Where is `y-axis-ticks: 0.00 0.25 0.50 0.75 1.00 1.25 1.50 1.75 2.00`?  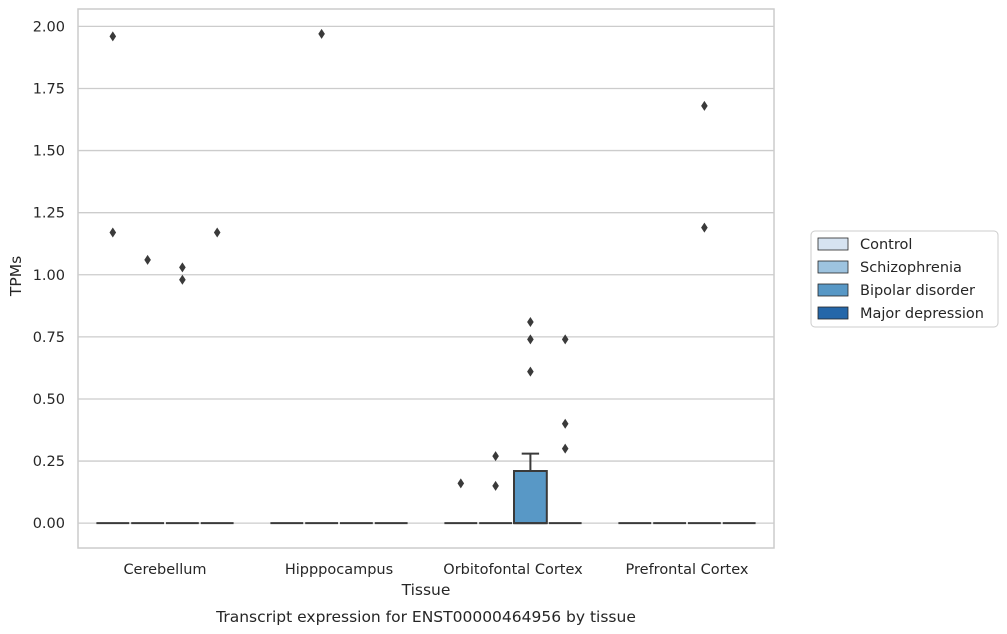 y-axis-ticks: 0.00 0.25 0.50 0.75 1.00 1.25 1.50 1.75 2.00 is located at coordinates (49, 275).